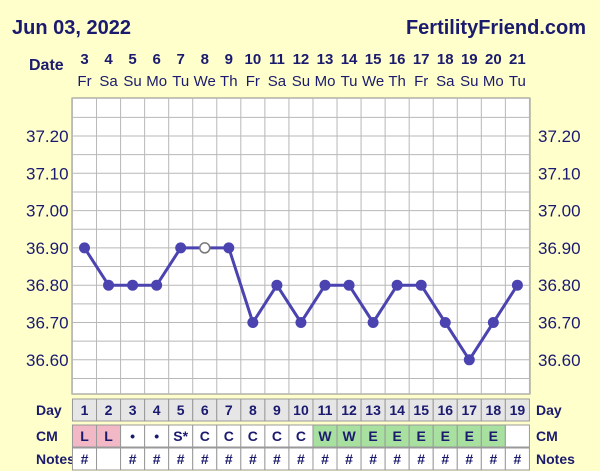 The width and height of the screenshot is (600, 471). What do you see at coordinates (47, 248) in the screenshot?
I see `y-tick-label-left: 36.90` at bounding box center [47, 248].